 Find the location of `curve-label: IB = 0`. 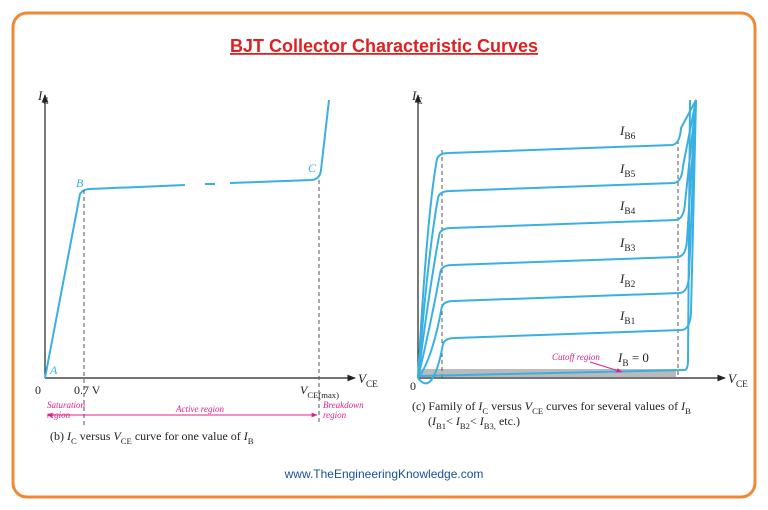

curve-label: IB = 0 is located at coordinates (633, 359).